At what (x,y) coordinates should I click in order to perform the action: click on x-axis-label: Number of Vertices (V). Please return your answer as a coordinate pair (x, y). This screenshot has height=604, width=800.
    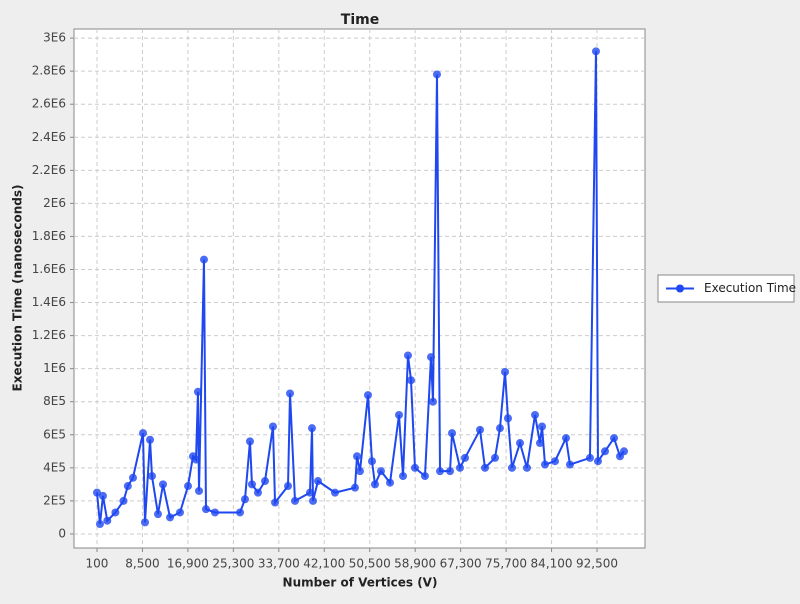
    Looking at the image, I should click on (360, 583).